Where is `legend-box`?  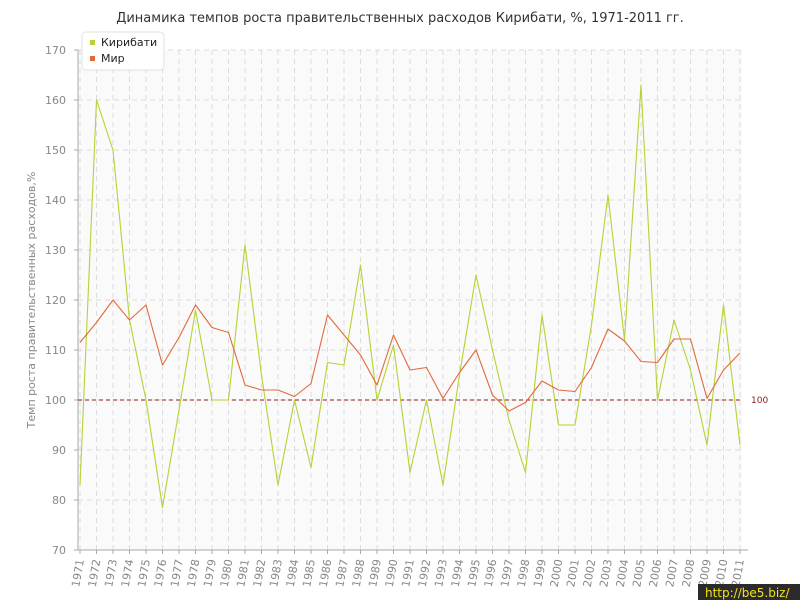
legend-box is located at coordinates (123, 51).